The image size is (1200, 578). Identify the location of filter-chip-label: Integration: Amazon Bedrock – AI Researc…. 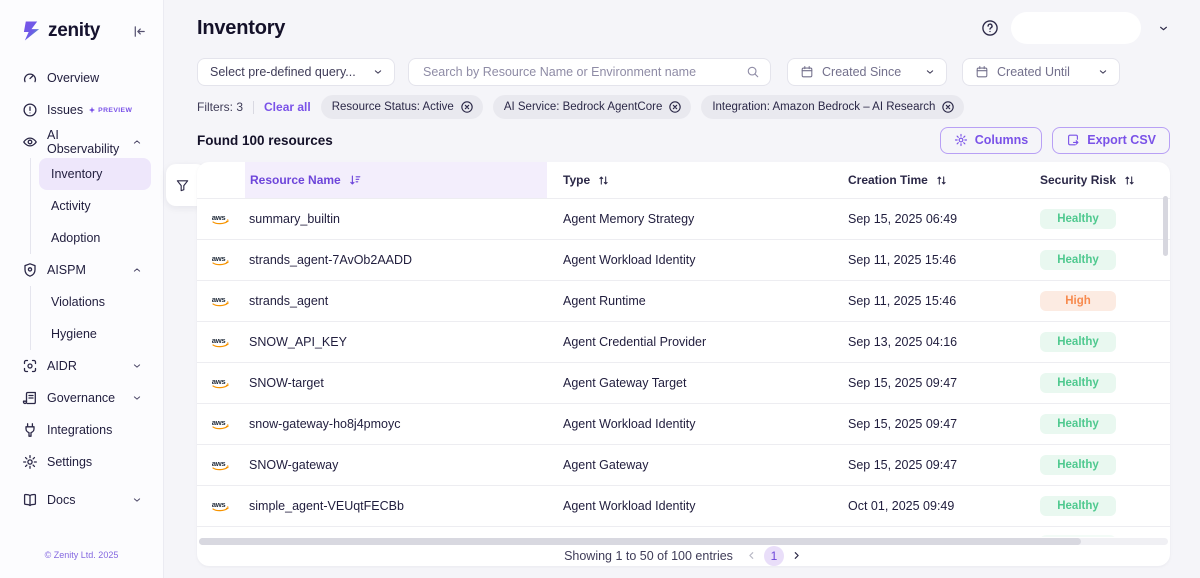
(824, 107).